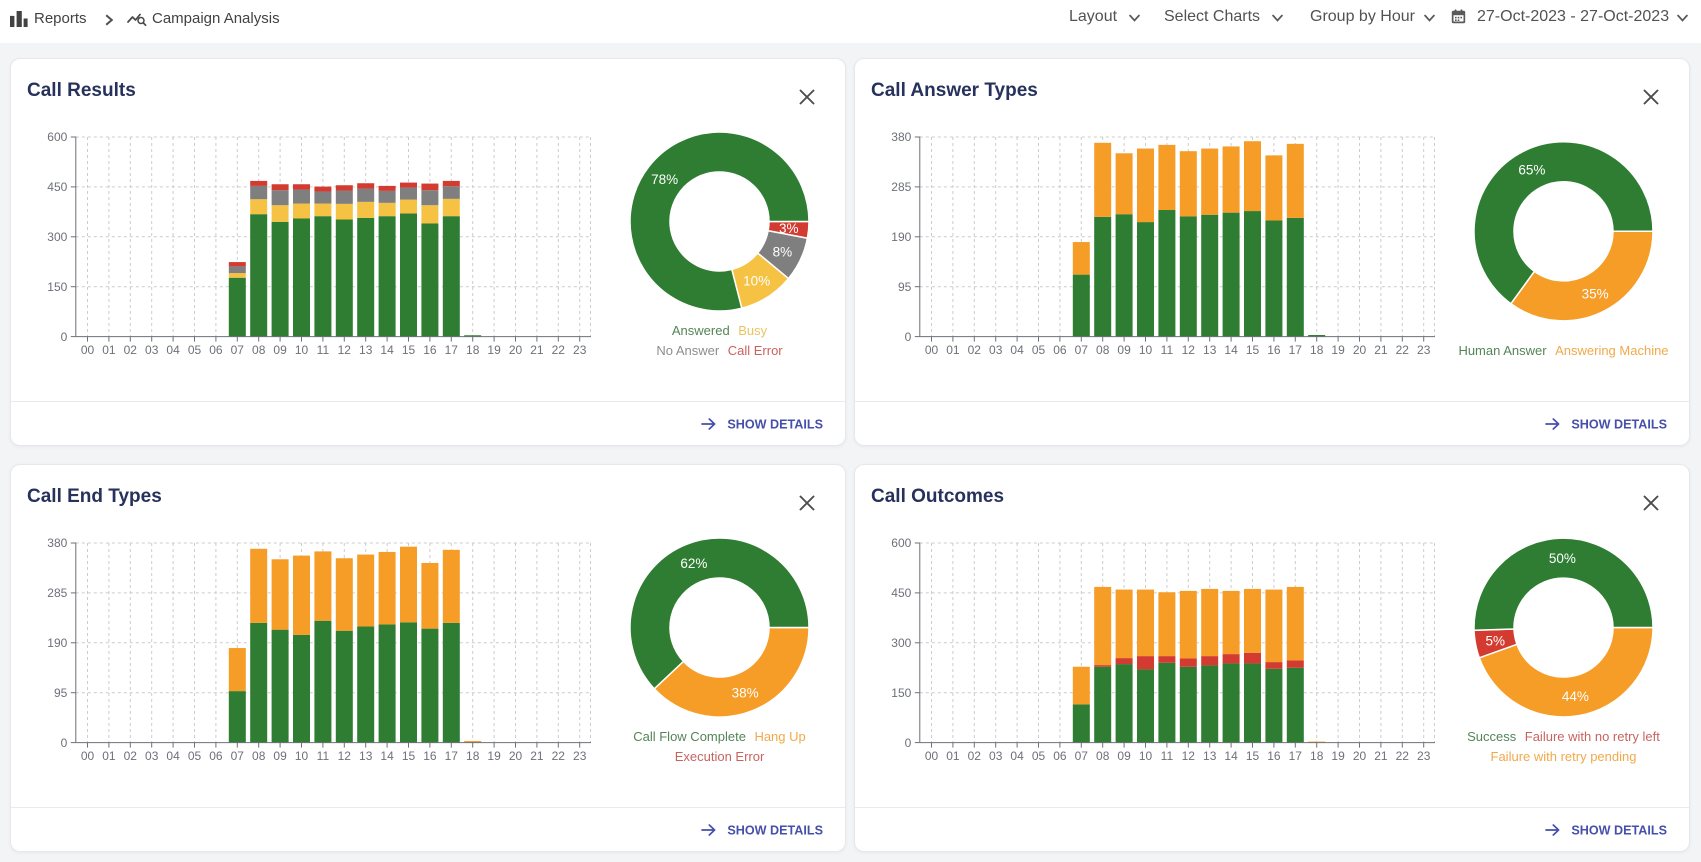  I want to click on svg-text: 150, so click(901, 693).